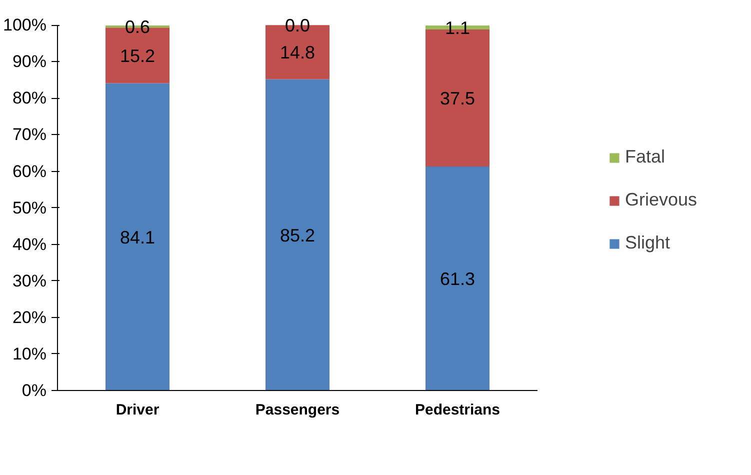  What do you see at coordinates (644, 157) in the screenshot?
I see `legend-label: Fatal` at bounding box center [644, 157].